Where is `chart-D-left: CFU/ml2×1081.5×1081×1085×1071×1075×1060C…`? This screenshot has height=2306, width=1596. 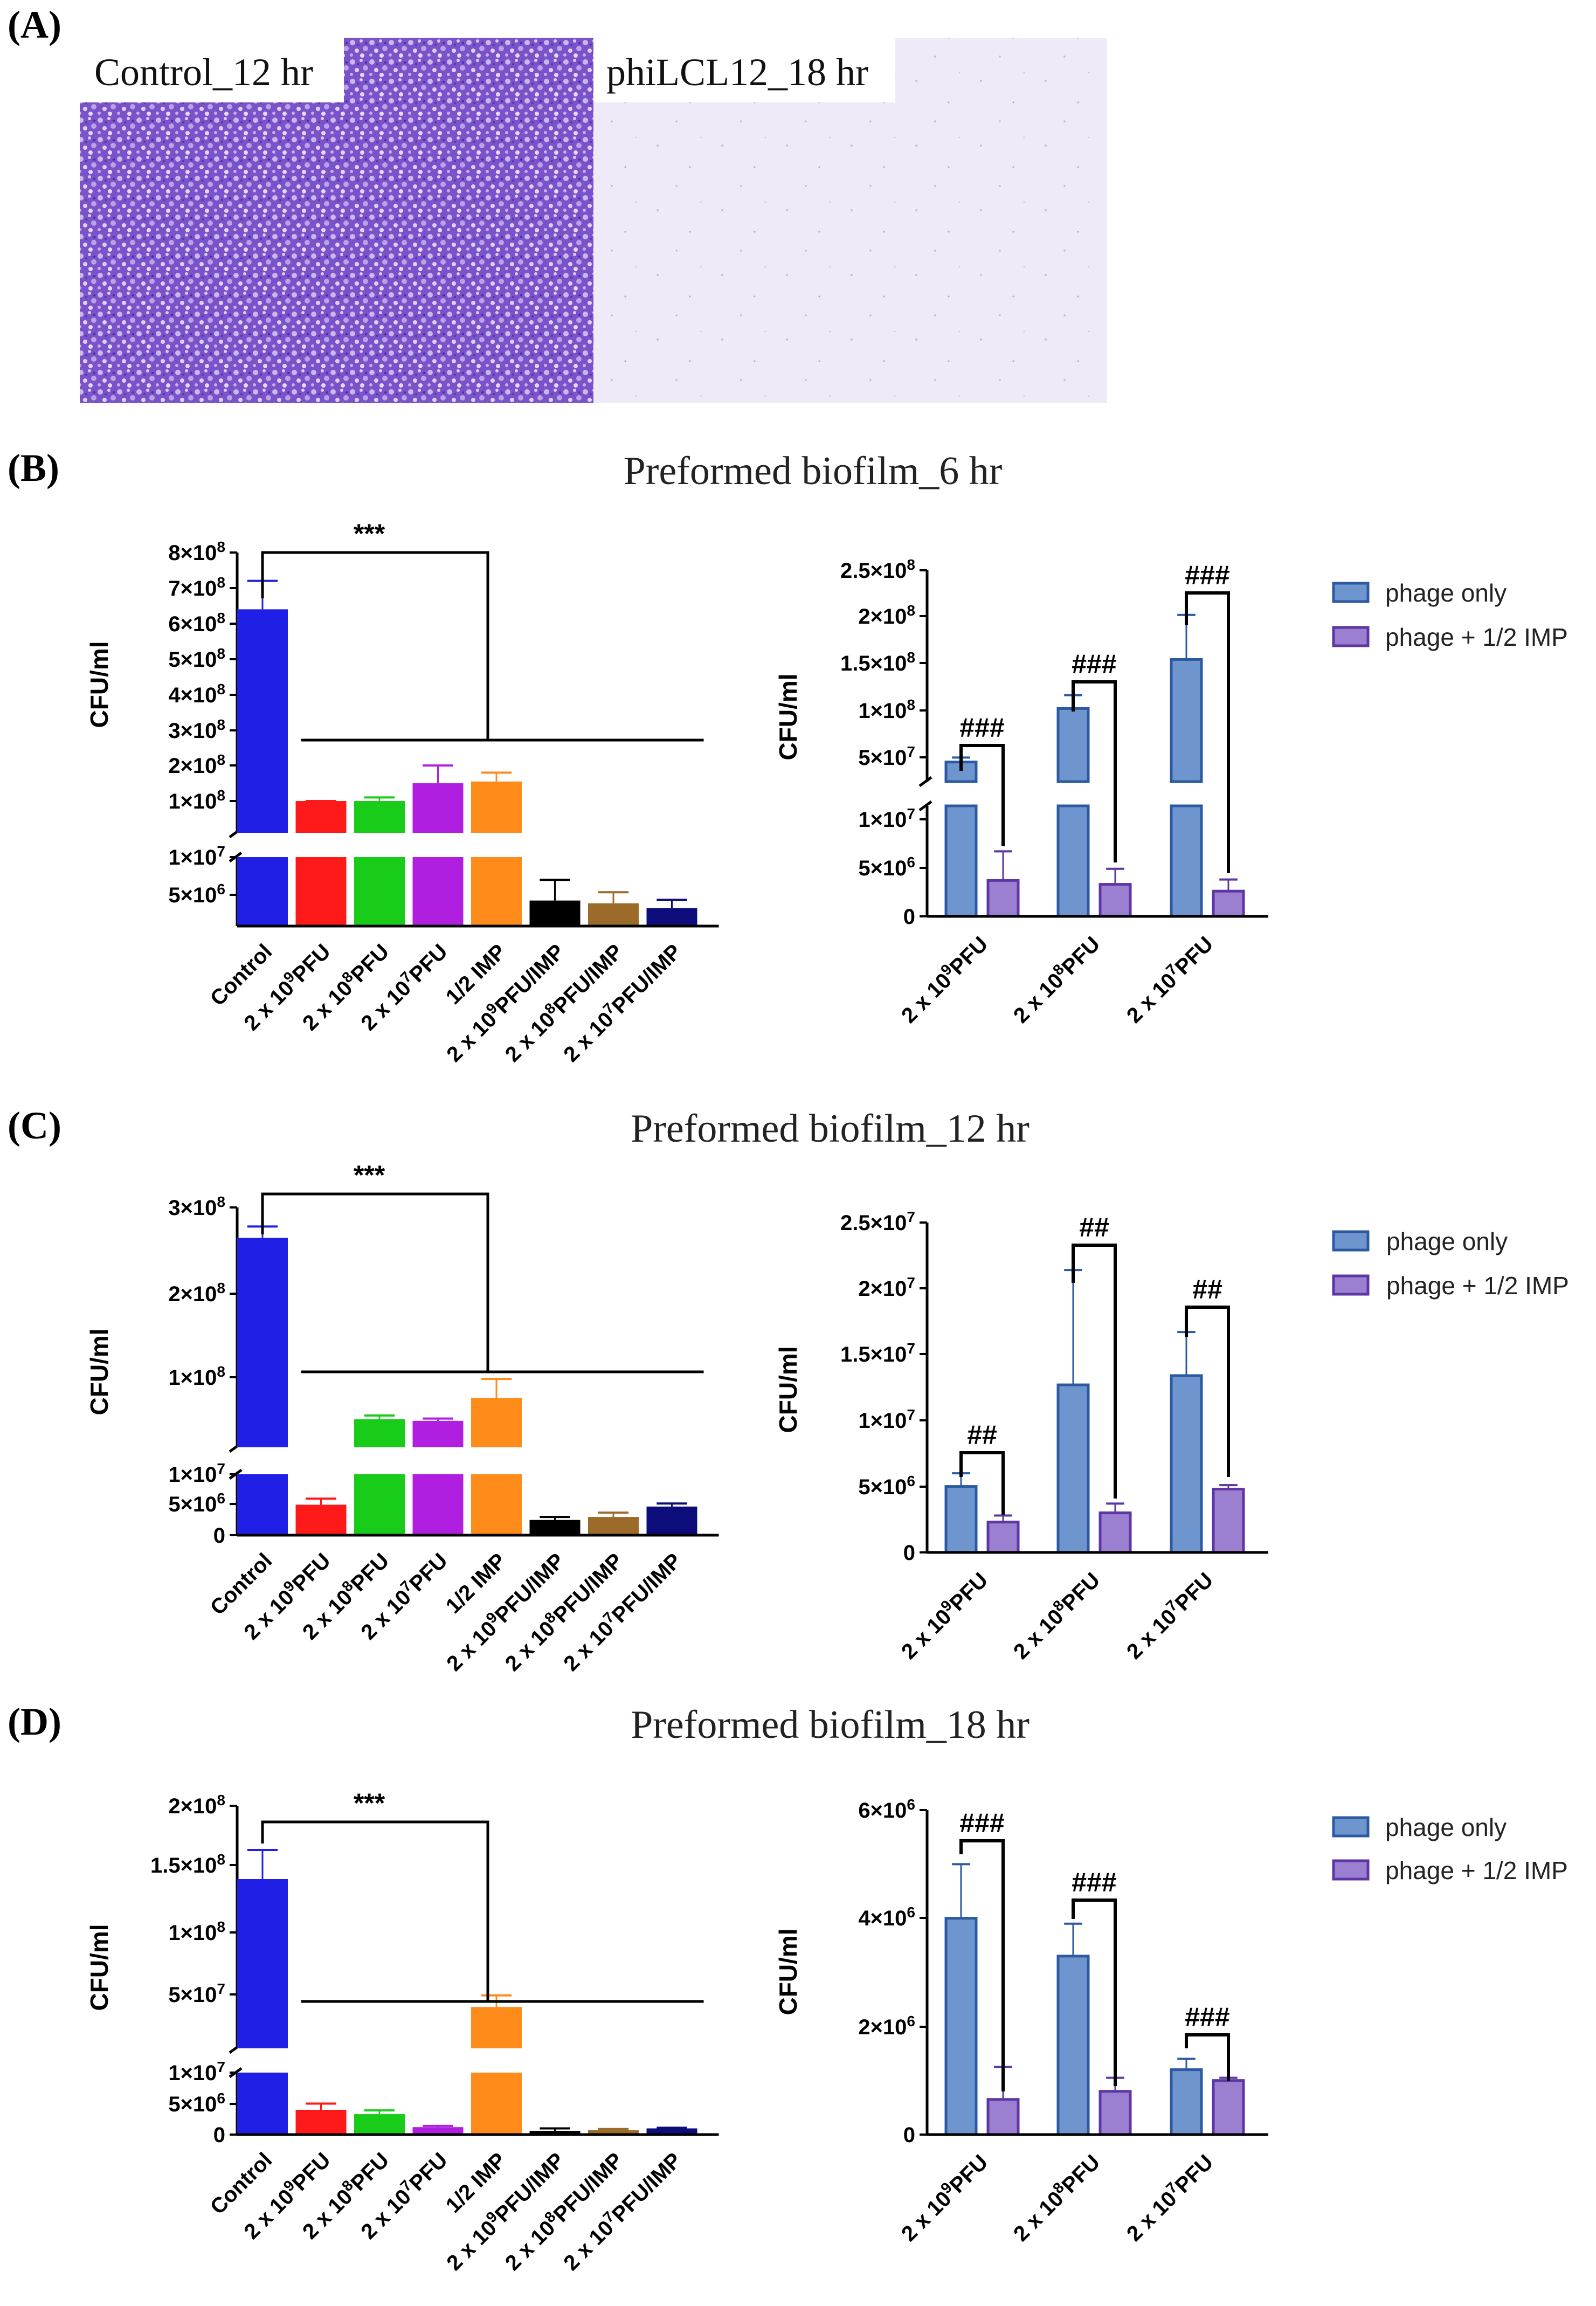
chart-D-left: CFU/ml2×1081.5×1081×1085×1071×1075×1060C… is located at coordinates (402, 2031).